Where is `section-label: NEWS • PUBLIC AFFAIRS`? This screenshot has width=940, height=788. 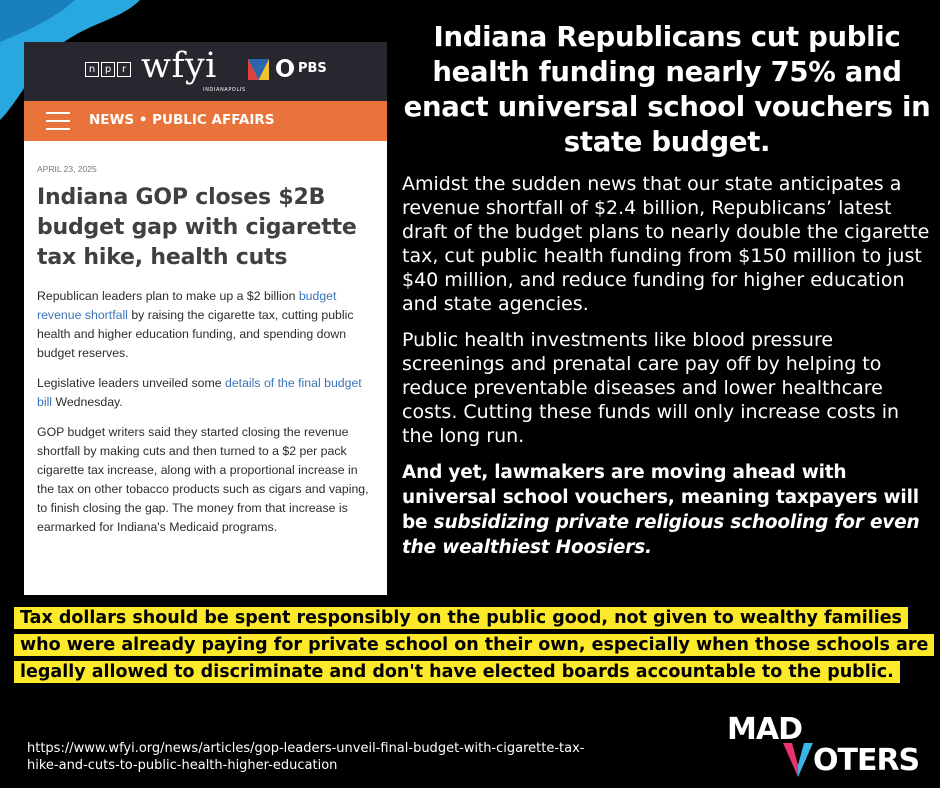
section-label: NEWS • PUBLIC AFFAIRS is located at coordinates (182, 120).